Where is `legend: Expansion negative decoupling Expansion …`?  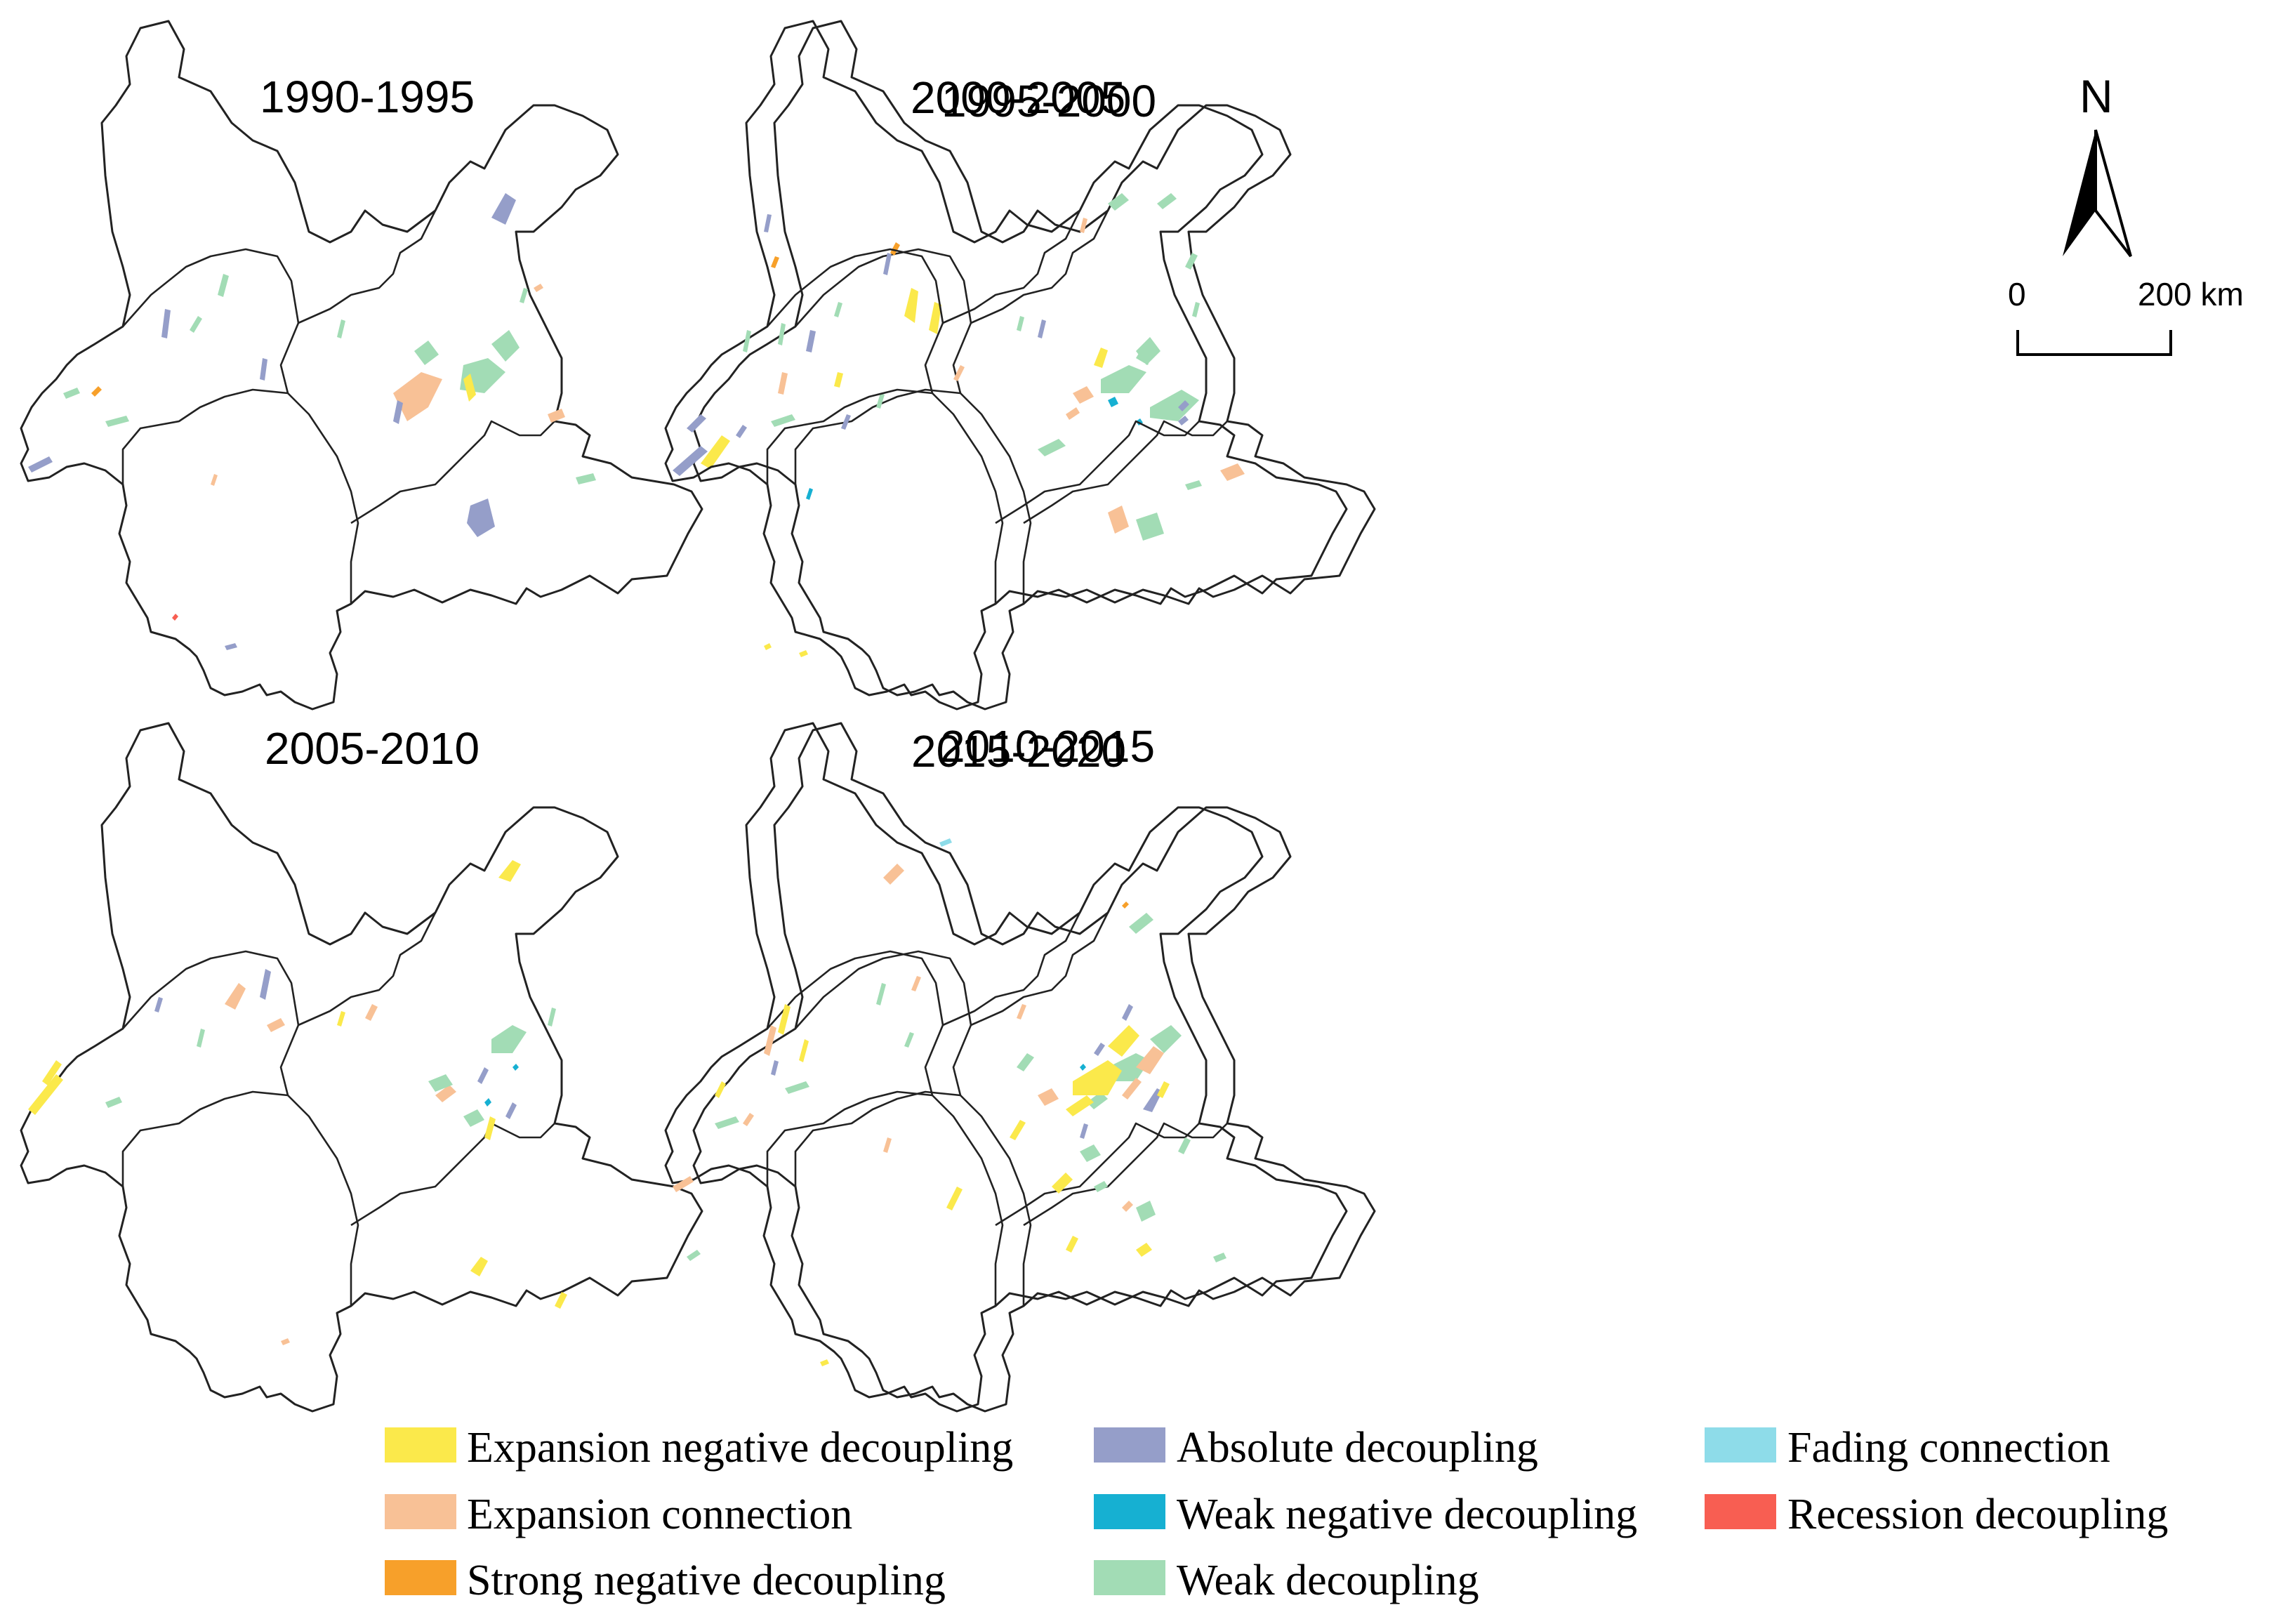
legend: Expansion negative decoupling Expansion … is located at coordinates (1276, 1514).